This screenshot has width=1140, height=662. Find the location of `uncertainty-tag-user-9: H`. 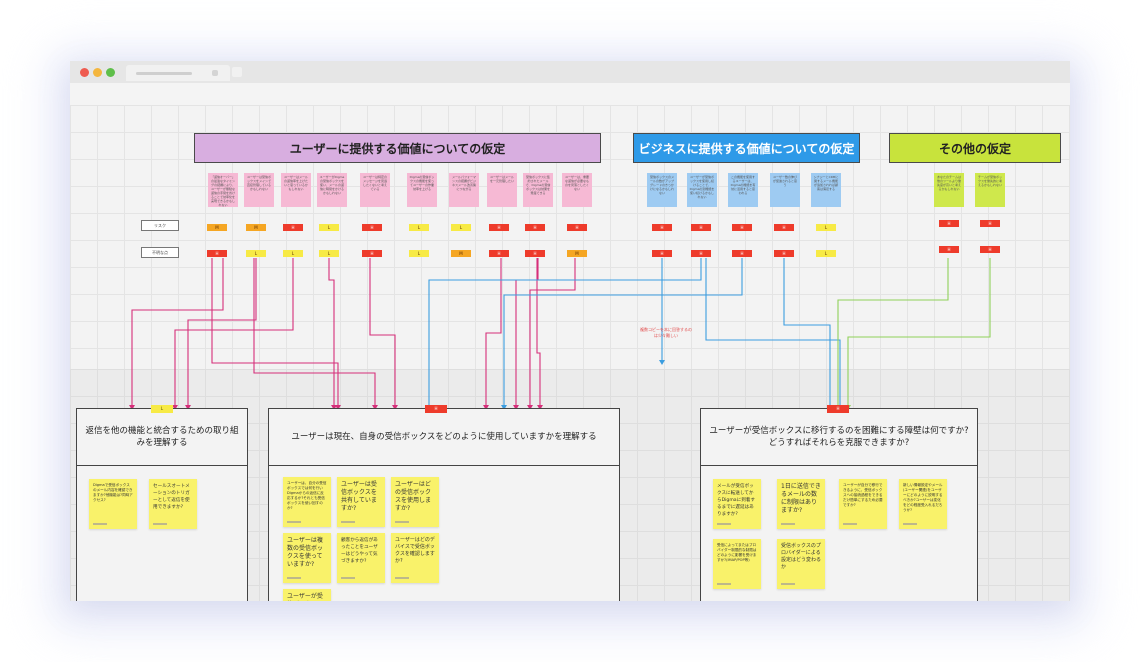

uncertainty-tag-user-9: H is located at coordinates (535, 253).